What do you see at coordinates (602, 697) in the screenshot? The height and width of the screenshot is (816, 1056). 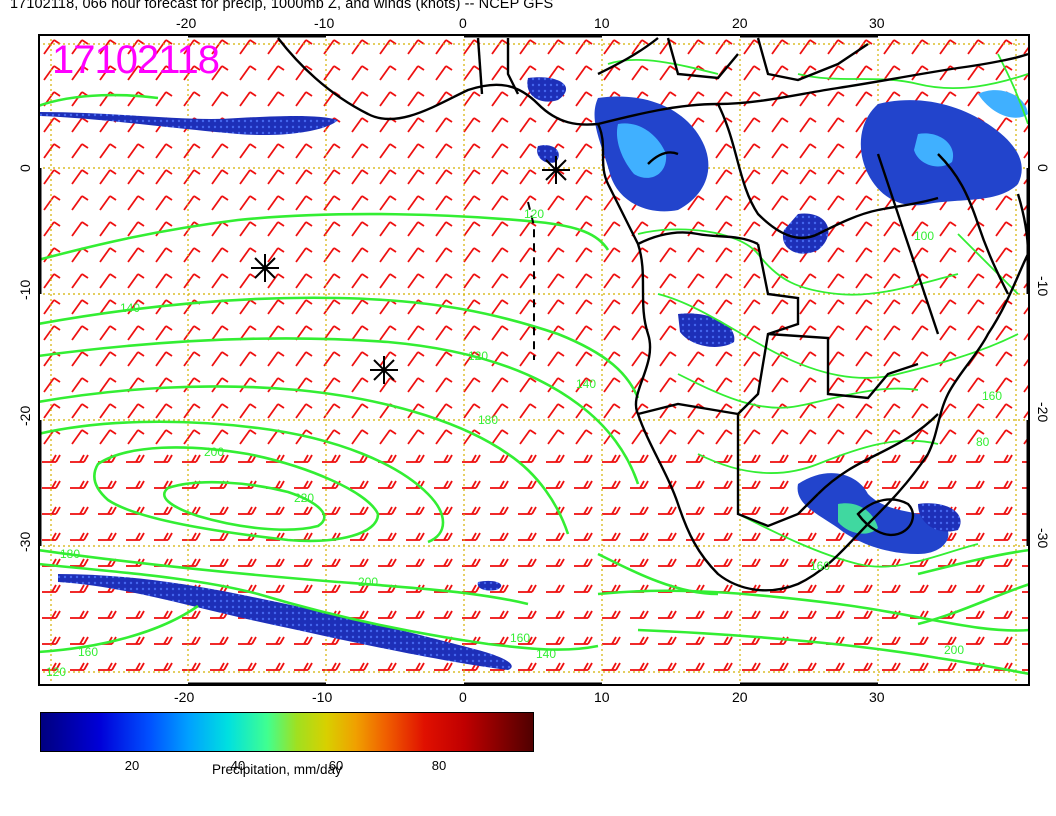 I see `lon-tick-bottom: 10` at bounding box center [602, 697].